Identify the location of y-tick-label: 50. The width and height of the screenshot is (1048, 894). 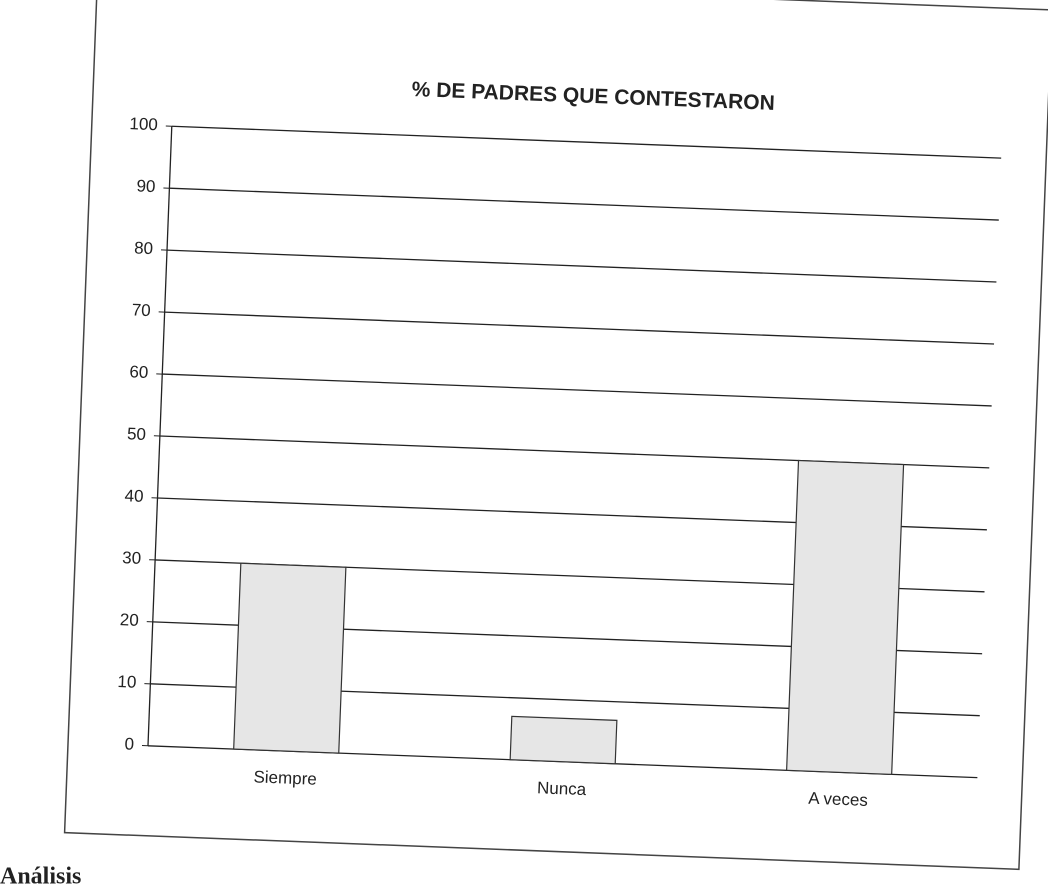
(137, 434).